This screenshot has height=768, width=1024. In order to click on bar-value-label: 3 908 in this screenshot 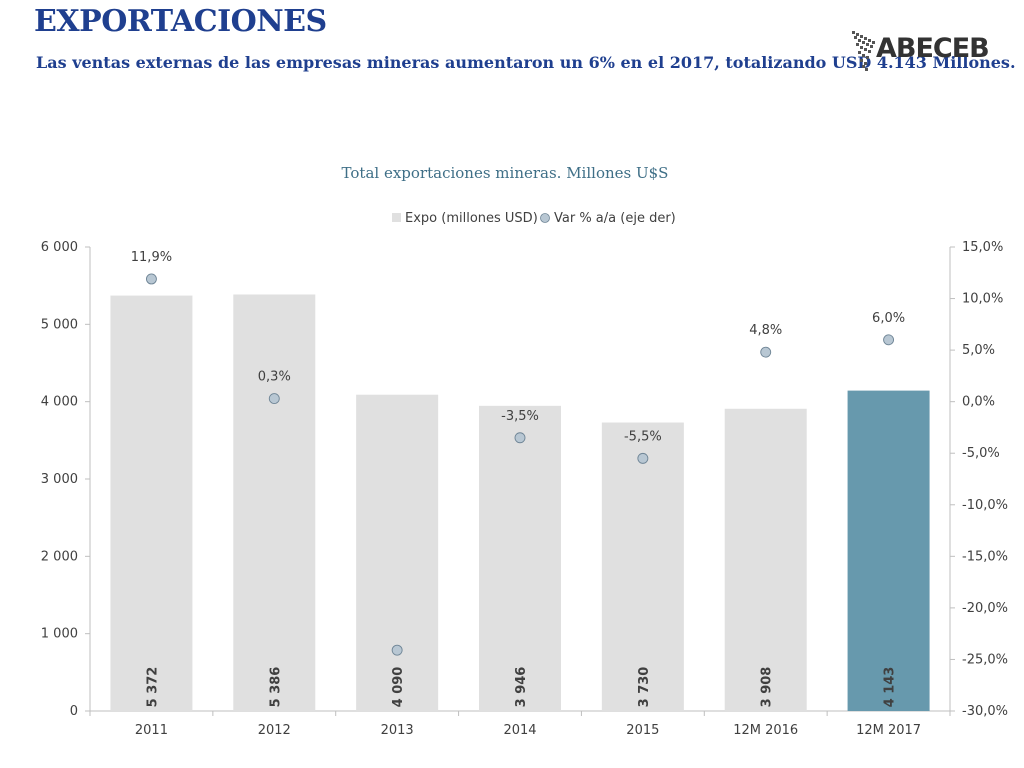, I will do `click(767, 687)`.